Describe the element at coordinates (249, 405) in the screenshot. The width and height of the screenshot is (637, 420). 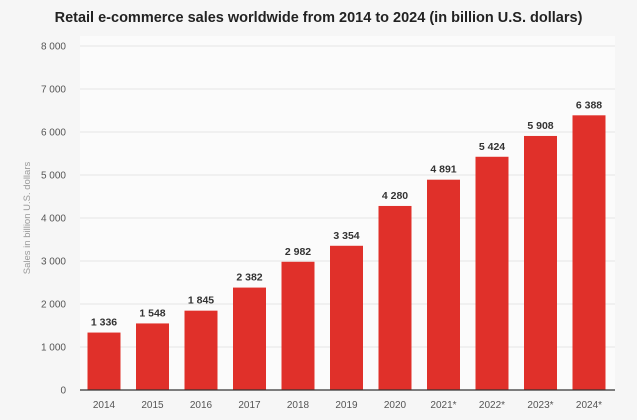
I see `x-tick-label: 2017` at that location.